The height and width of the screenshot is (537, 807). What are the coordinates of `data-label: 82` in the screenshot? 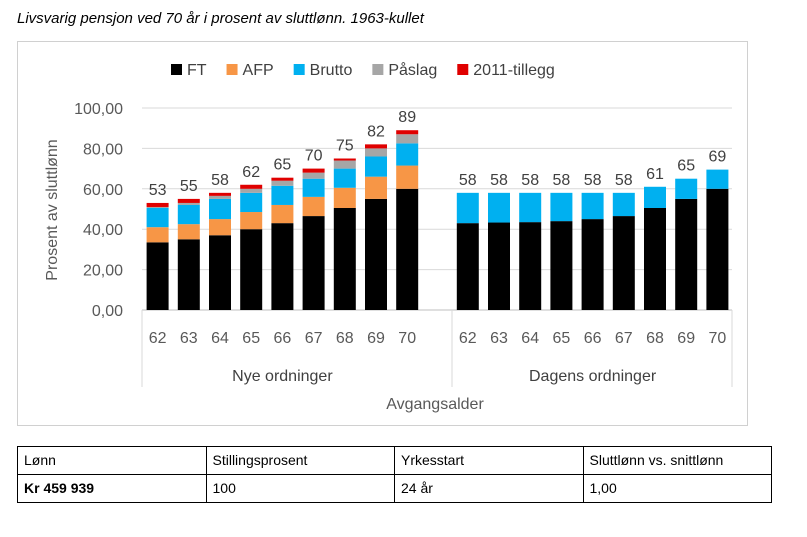 It's located at (376, 131).